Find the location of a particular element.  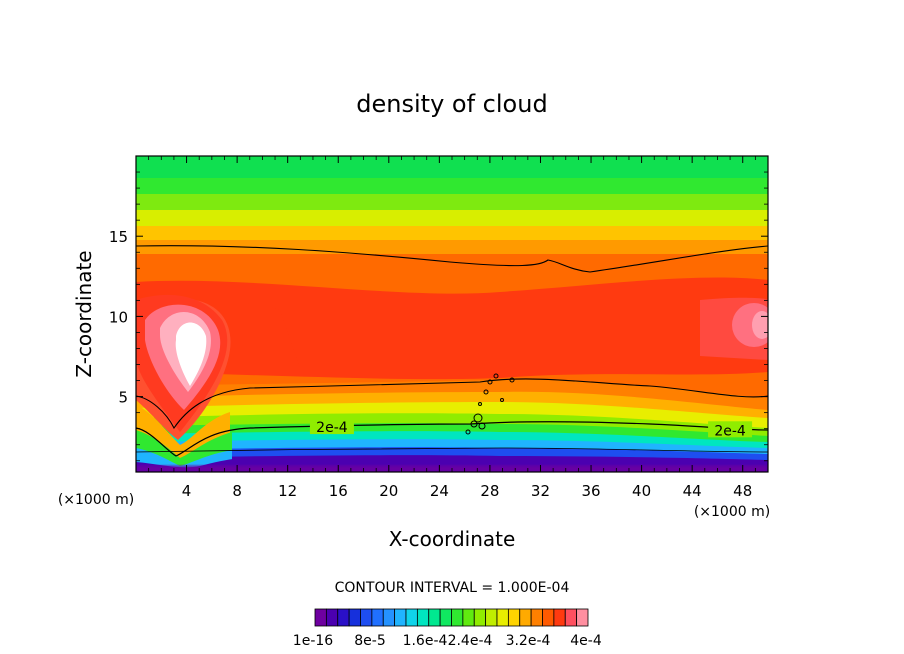

colorbar is located at coordinates (451, 617).